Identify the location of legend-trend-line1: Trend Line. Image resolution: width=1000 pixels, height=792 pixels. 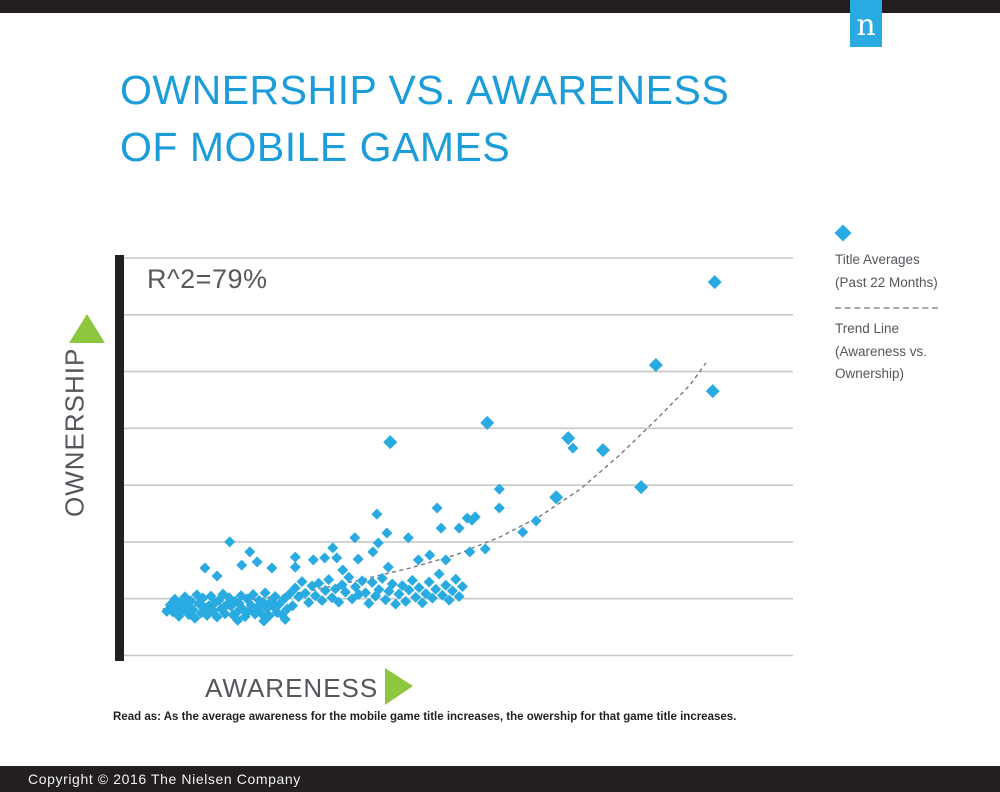
(867, 328).